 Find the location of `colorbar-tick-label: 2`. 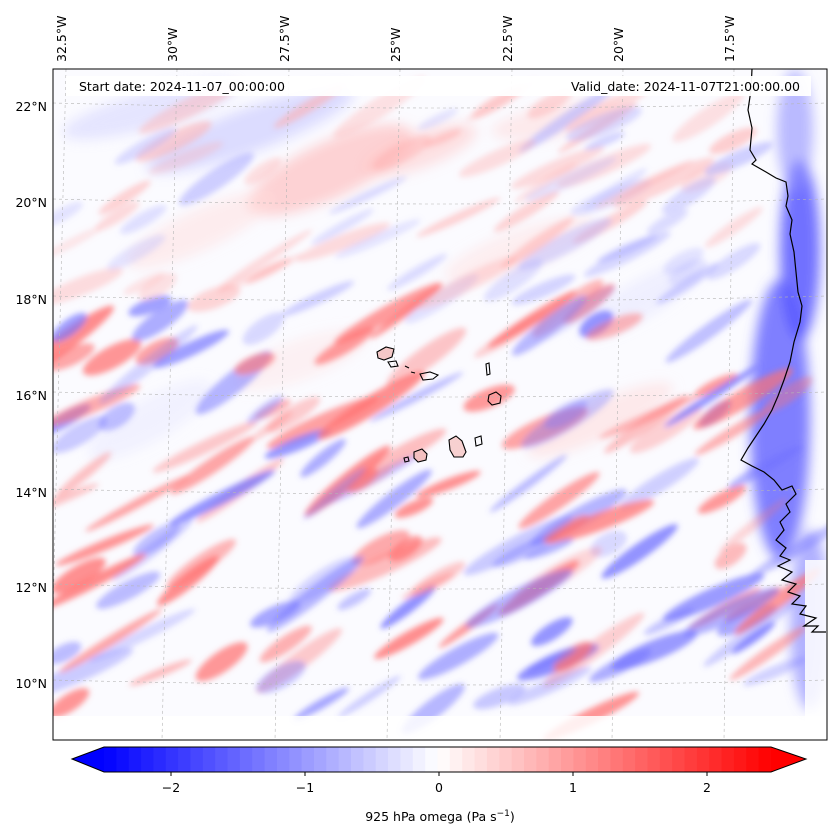

colorbar-tick-label: 2 is located at coordinates (707, 787).